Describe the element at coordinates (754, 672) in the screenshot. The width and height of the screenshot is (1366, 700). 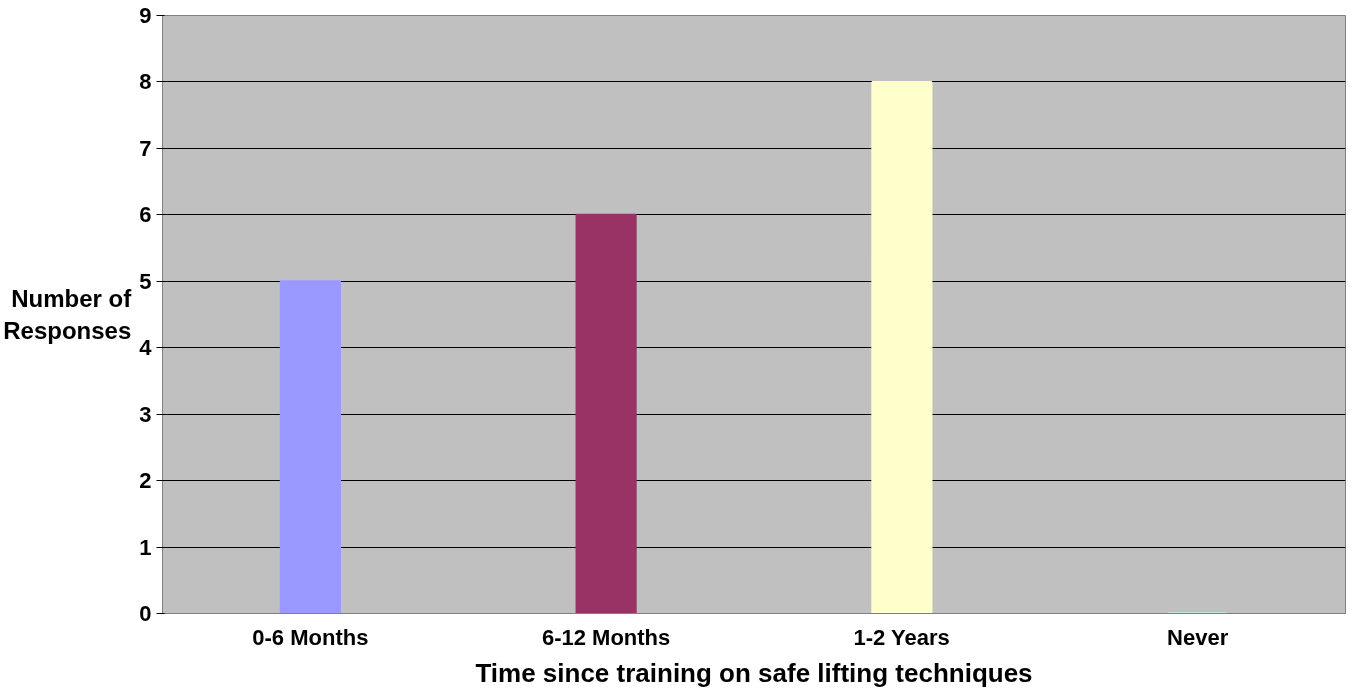
I see `x-axis-title: Time since training on safe lifting techniques` at that location.